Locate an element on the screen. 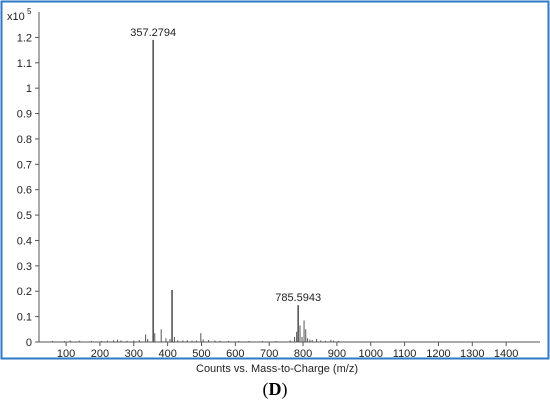 The width and height of the screenshot is (550, 414). x-tick-label: 900 is located at coordinates (337, 354).